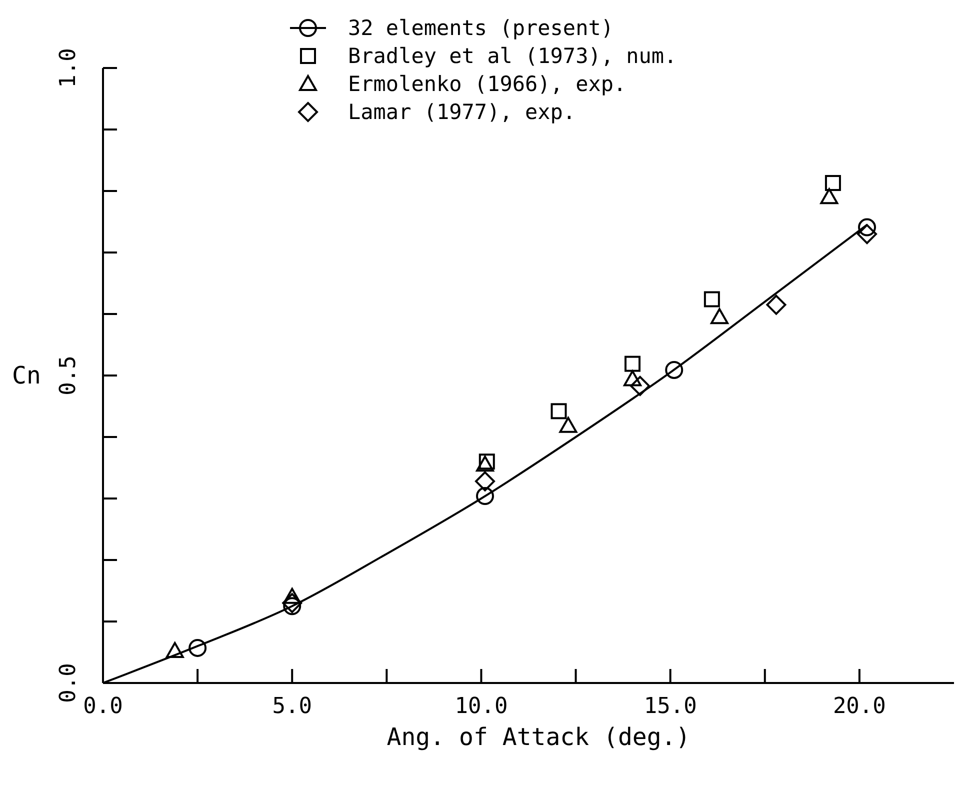  What do you see at coordinates (292, 706) in the screenshot?
I see `x-tick-label: 5.0` at bounding box center [292, 706].